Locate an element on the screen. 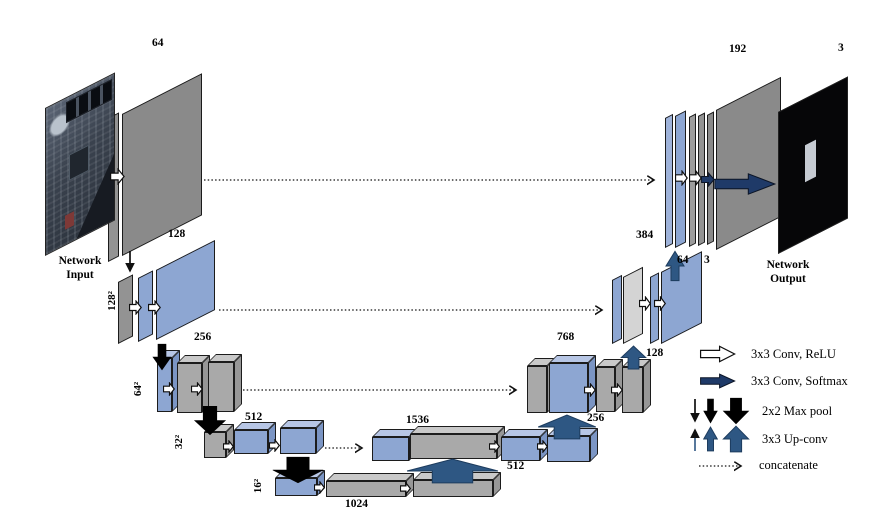 This screenshot has height=529, width=888. bottom-box-blue is located at coordinates (300, 483).